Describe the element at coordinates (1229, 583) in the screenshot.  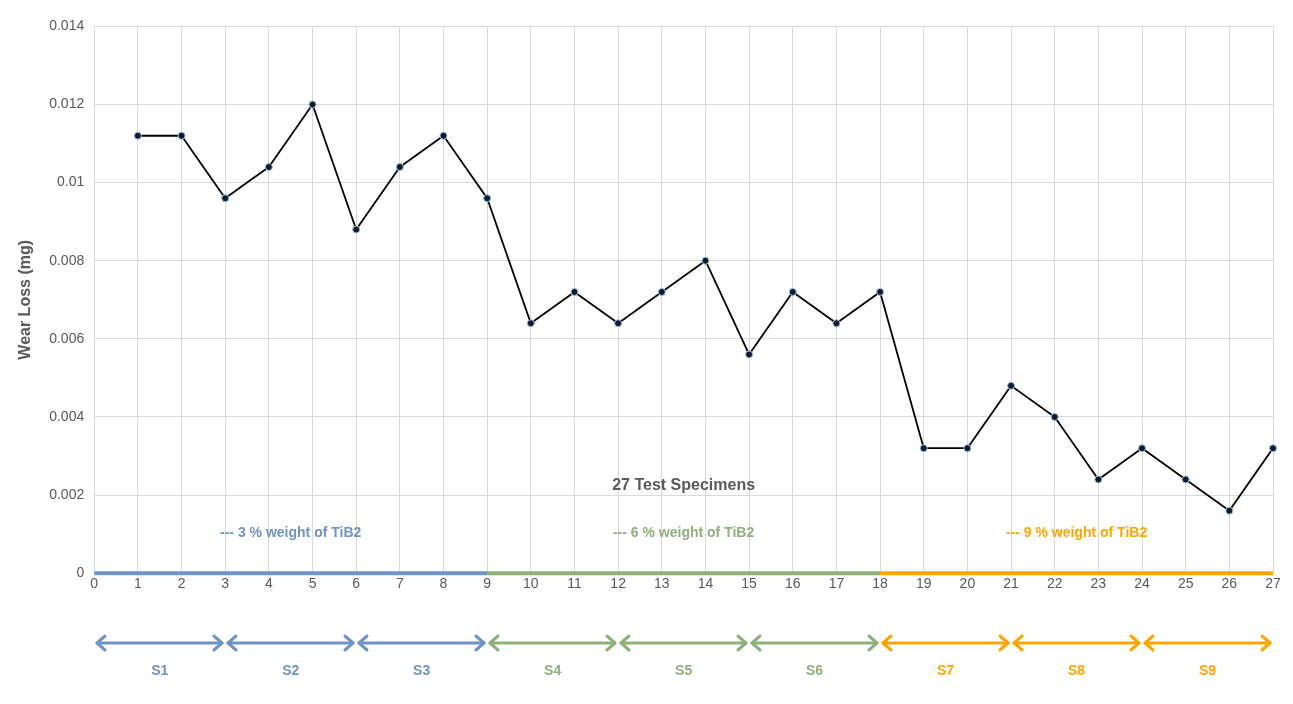
I see `x-tick-label: 26` at that location.